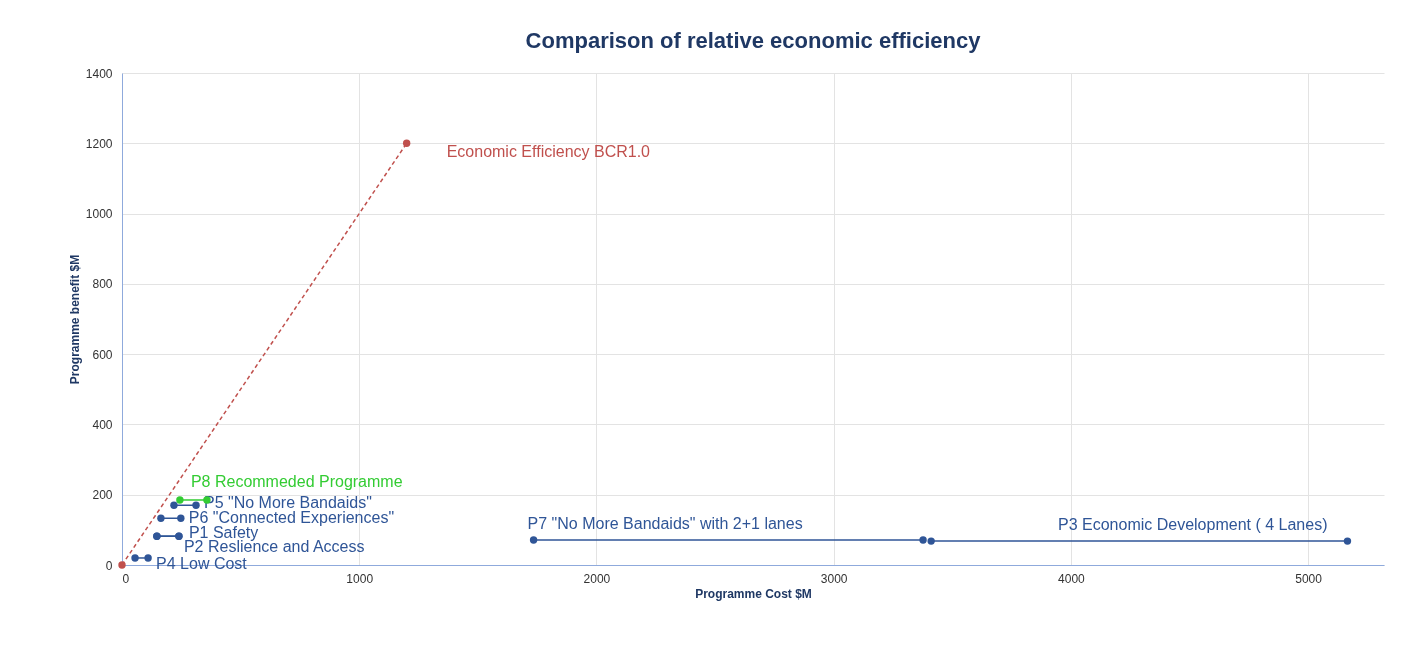  Describe the element at coordinates (99, 214) in the screenshot. I see `y-tick-label: 1000` at that location.